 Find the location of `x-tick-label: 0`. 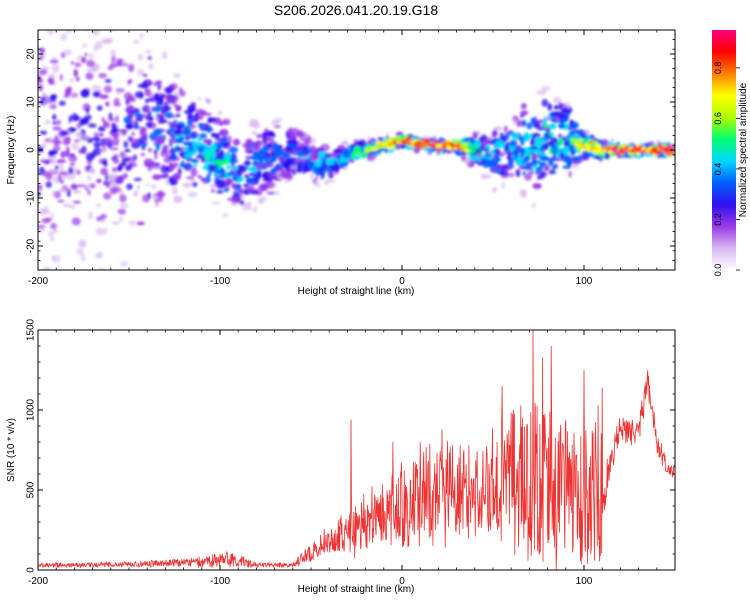

x-tick-label: 0 is located at coordinates (402, 281).